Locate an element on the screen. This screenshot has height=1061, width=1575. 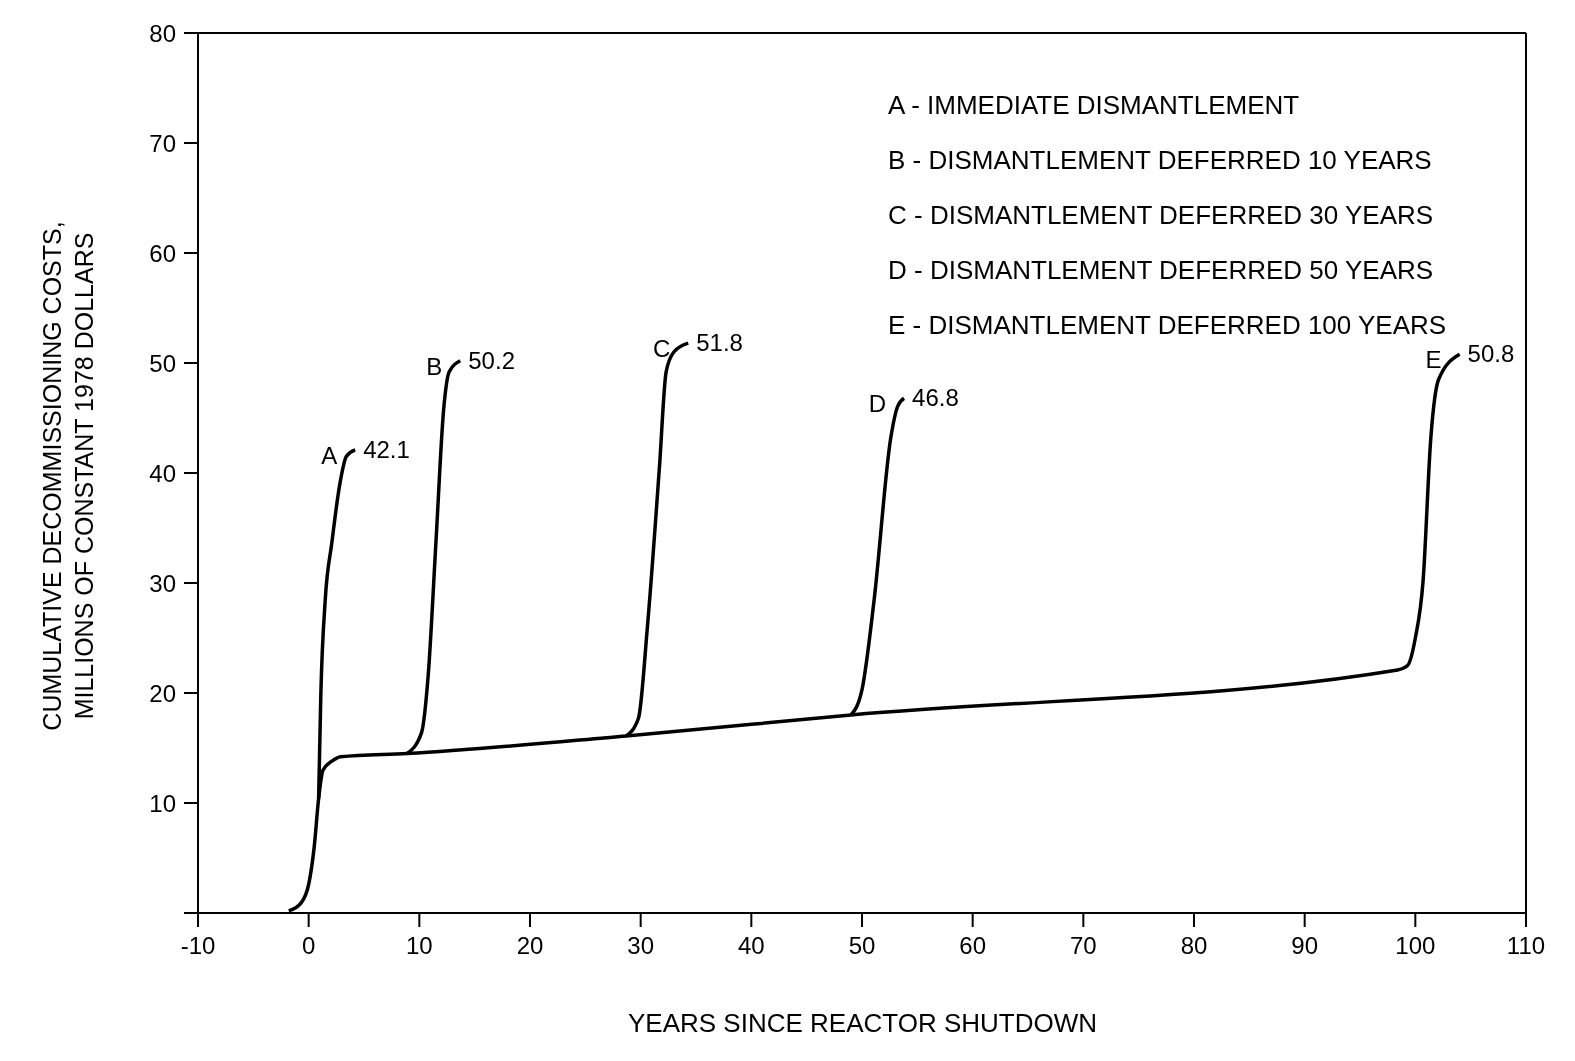
annotation: A - IMMEDIATE DISMANTLEMENT is located at coordinates (1094, 105).